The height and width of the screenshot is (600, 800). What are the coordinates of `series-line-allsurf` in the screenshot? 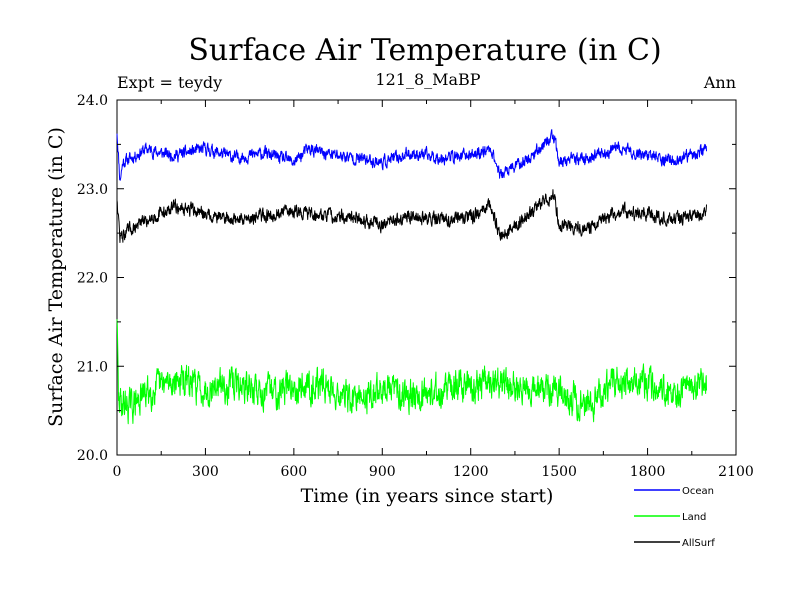 It's located at (412, 216).